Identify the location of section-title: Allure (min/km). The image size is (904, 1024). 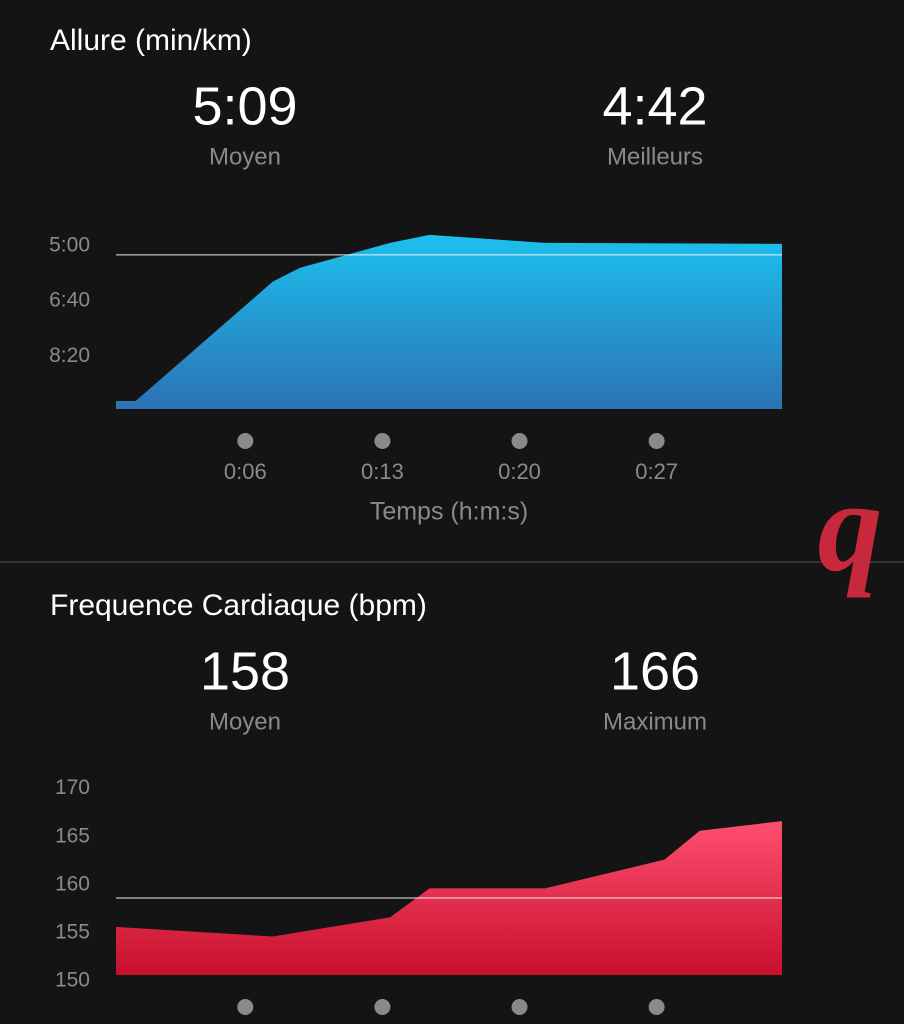
(151, 40).